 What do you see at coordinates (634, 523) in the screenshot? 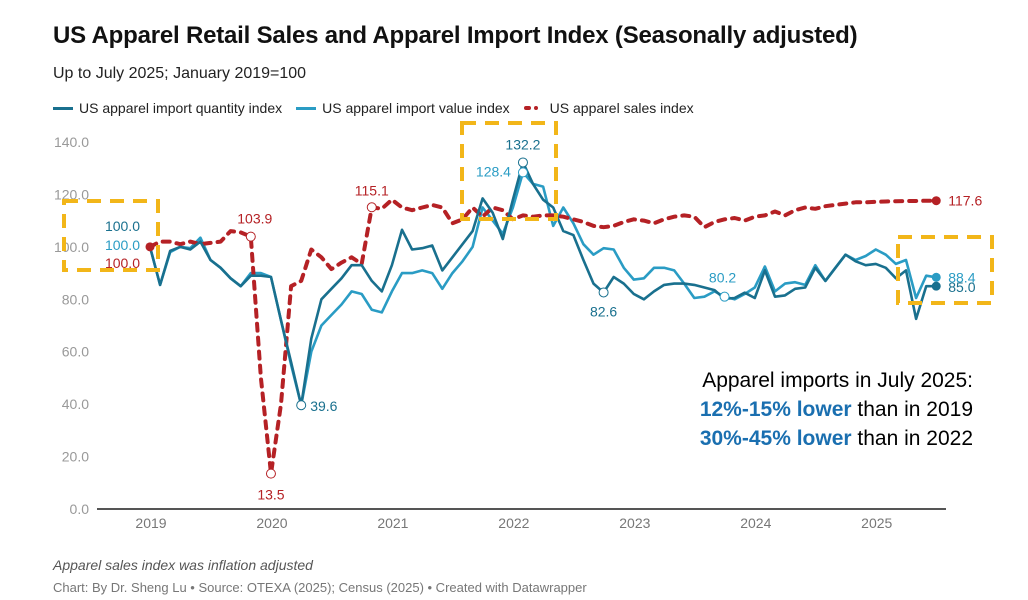
I see `x-tick-label: 2023` at bounding box center [634, 523].